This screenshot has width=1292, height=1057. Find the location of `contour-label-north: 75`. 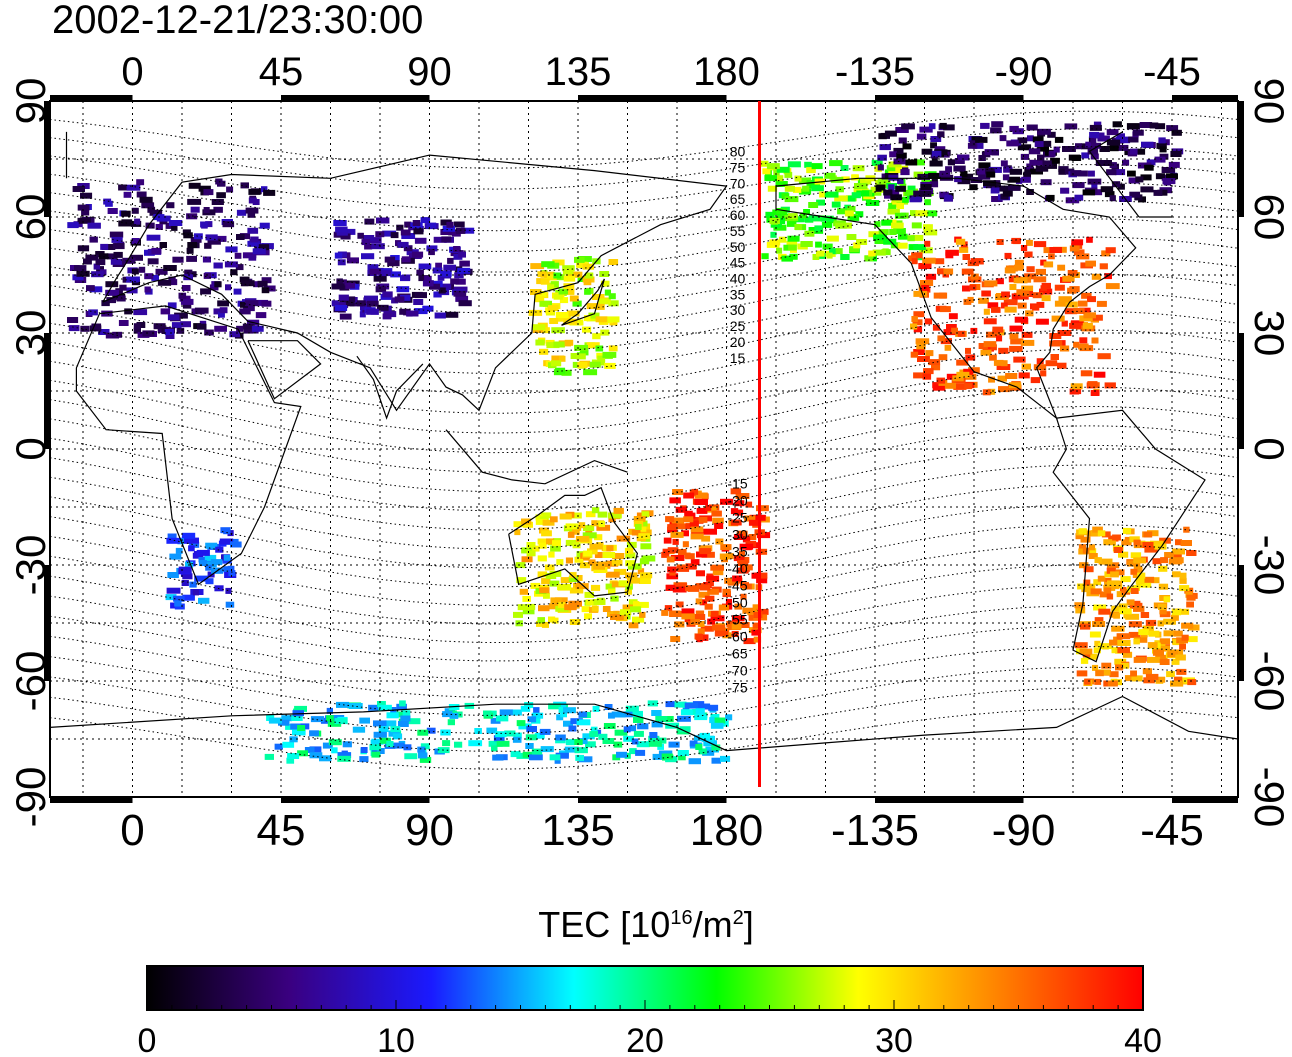

contour-label-north: 75 is located at coordinates (738, 168).